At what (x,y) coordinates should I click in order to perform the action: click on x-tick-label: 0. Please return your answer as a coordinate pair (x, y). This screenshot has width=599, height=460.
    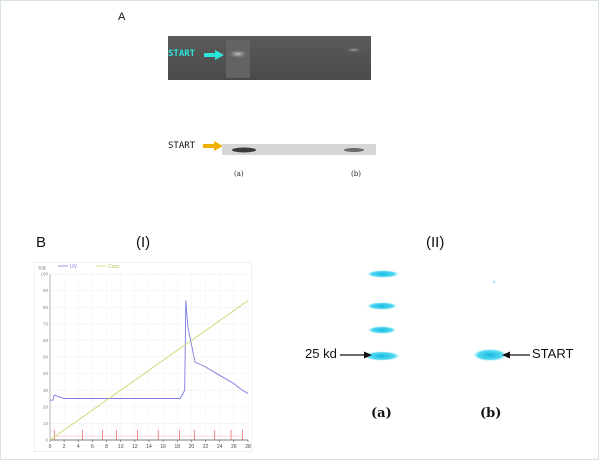
    Looking at the image, I should click on (50, 447).